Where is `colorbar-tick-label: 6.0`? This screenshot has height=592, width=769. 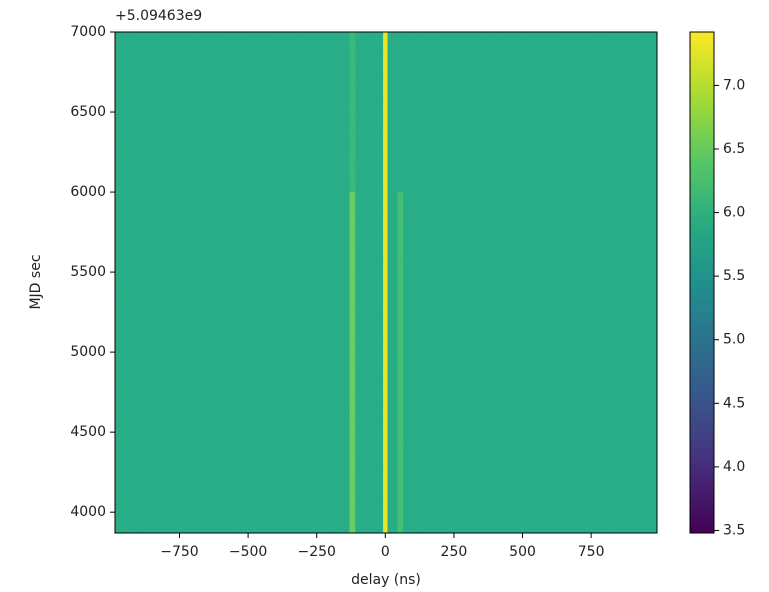 colorbar-tick-label: 6.0 is located at coordinates (734, 213).